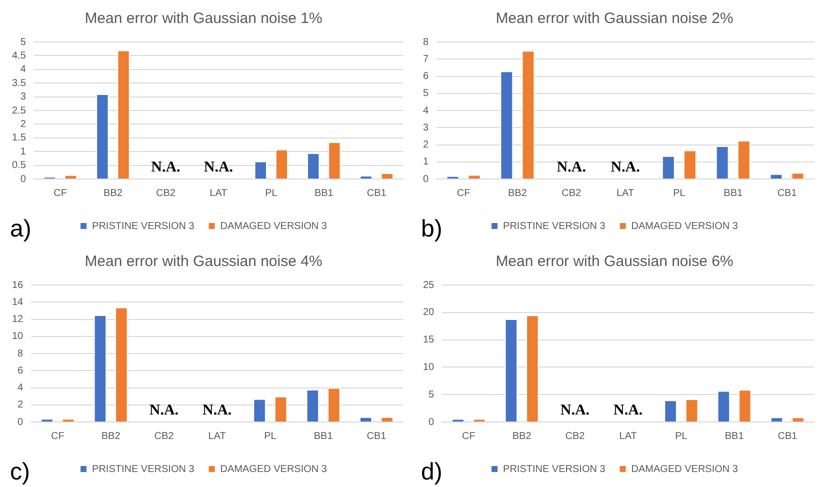  Describe the element at coordinates (615, 19) in the screenshot. I see `chart-title: Mean error with Gaussian noise 2%` at that location.